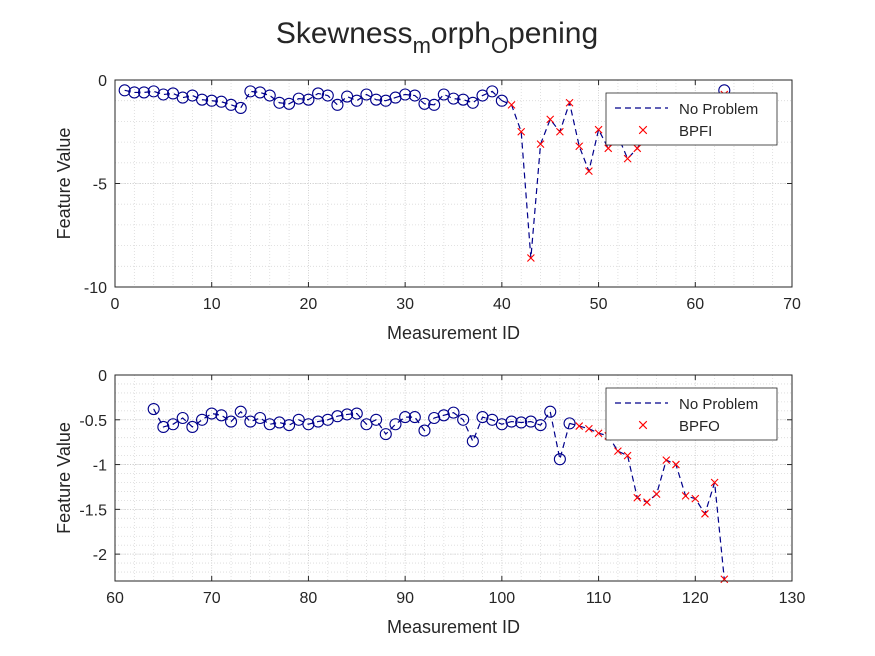 The image size is (875, 656). I want to click on y-tick-label: -1, so click(100, 466).